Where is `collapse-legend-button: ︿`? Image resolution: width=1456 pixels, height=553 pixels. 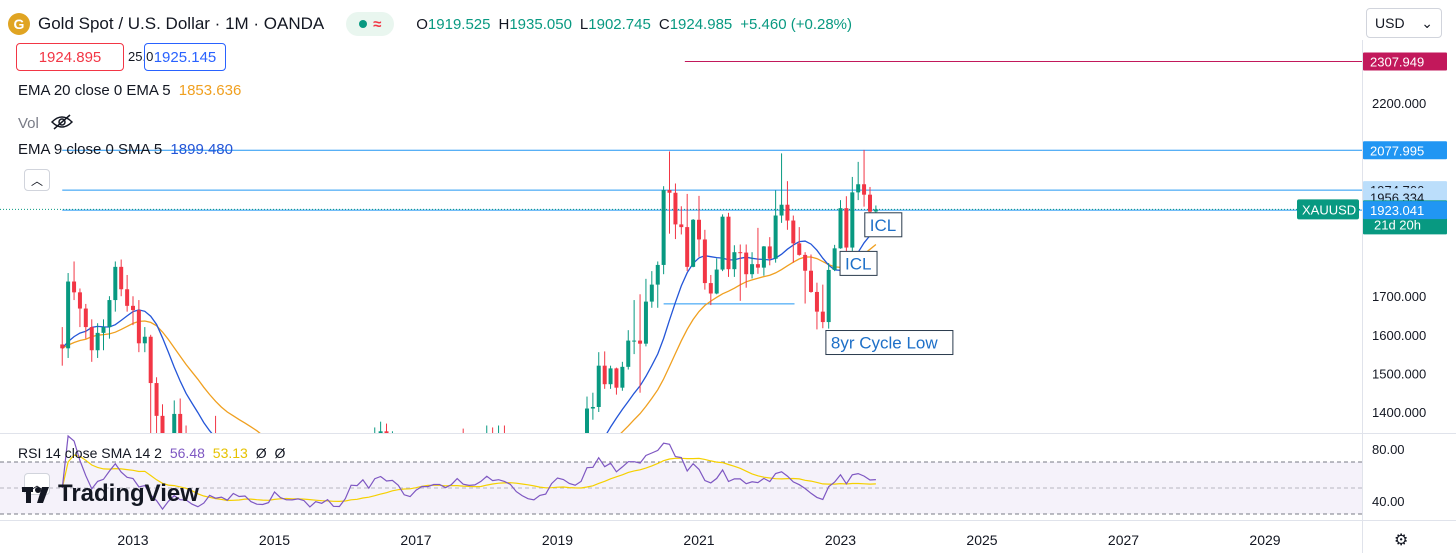 collapse-legend-button: ︿ is located at coordinates (37, 180).